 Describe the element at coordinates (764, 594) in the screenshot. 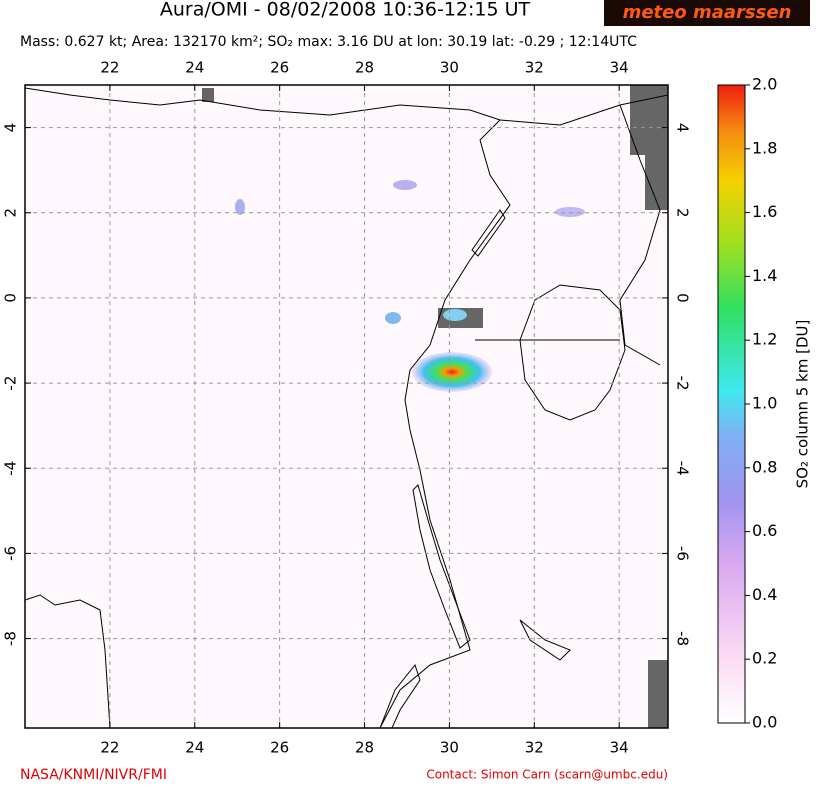

I see `colorbar-tick-label: 0.4` at that location.